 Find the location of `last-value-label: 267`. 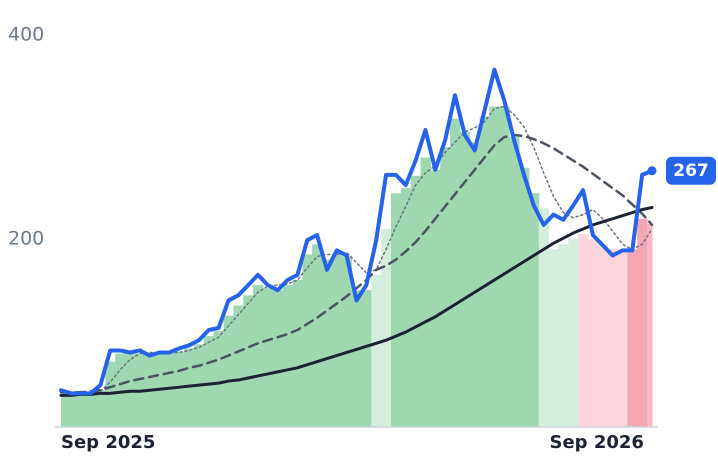

last-value-label: 267 is located at coordinates (691, 171).